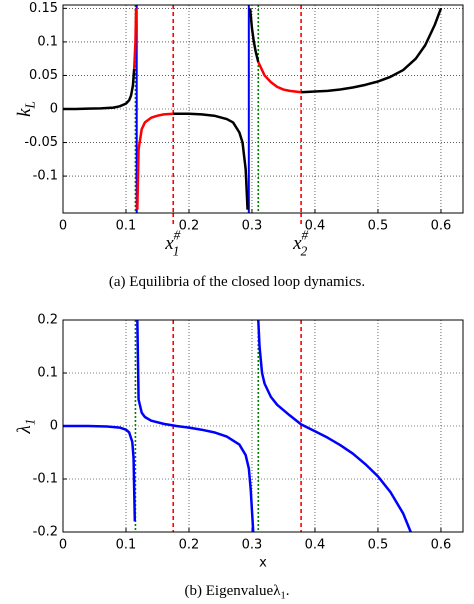 This screenshot has width=474, height=604. Describe the element at coordinates (304, 251) in the screenshot. I see `annotation-sub: 2` at that location.